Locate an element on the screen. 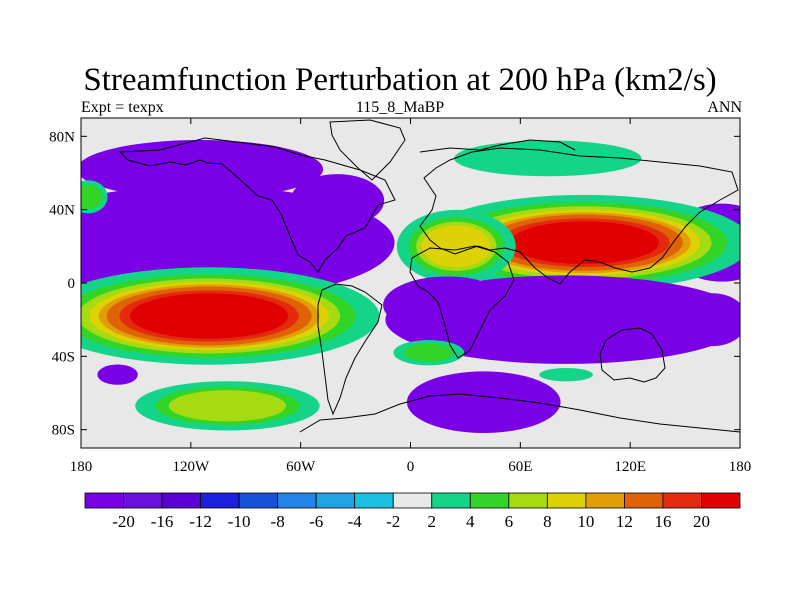 The height and width of the screenshot is (600, 800). x-tick-label: 60W is located at coordinates (301, 467).